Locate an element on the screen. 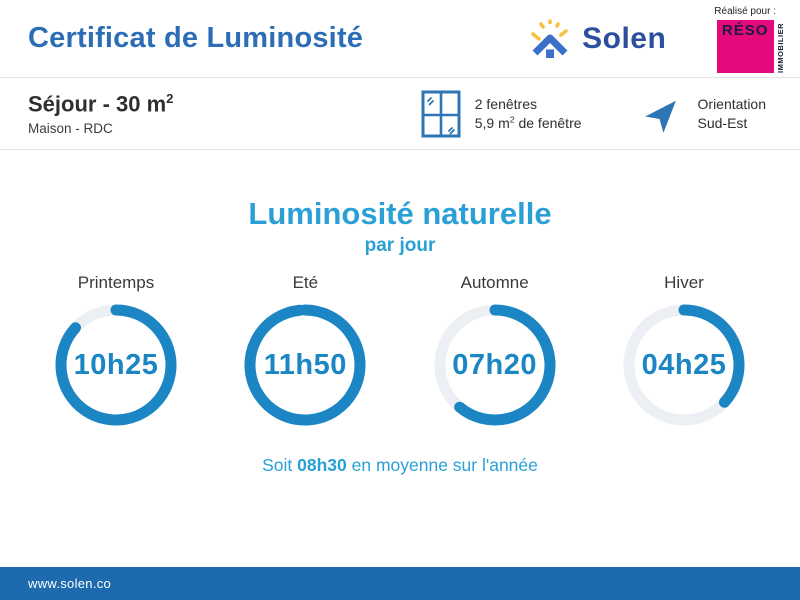 This screenshot has width=800, height=600. realise-pour-label: Réalisé pour : is located at coordinates (745, 11).